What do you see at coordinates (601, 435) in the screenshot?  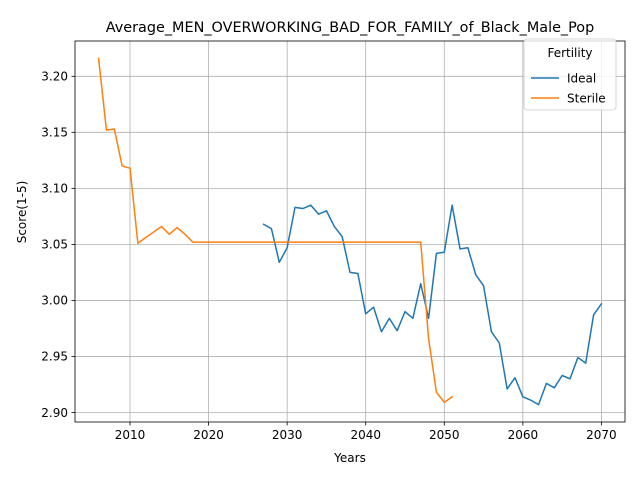 I see `x-tick-label: 2070` at bounding box center [601, 435].